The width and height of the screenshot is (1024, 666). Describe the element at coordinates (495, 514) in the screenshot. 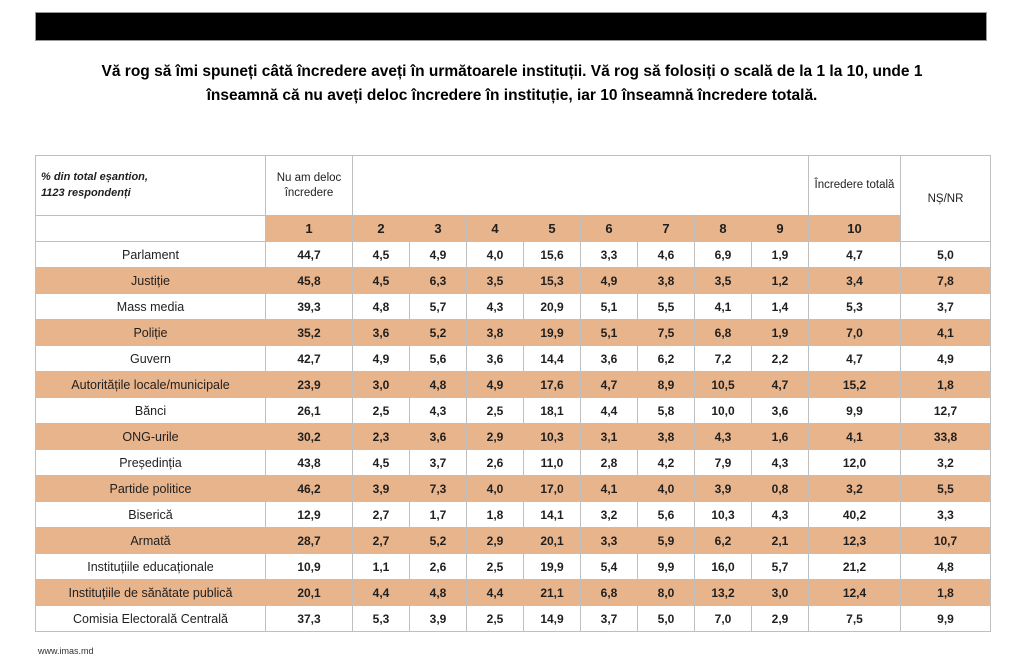

I see `score-cell: 1,8` at that location.